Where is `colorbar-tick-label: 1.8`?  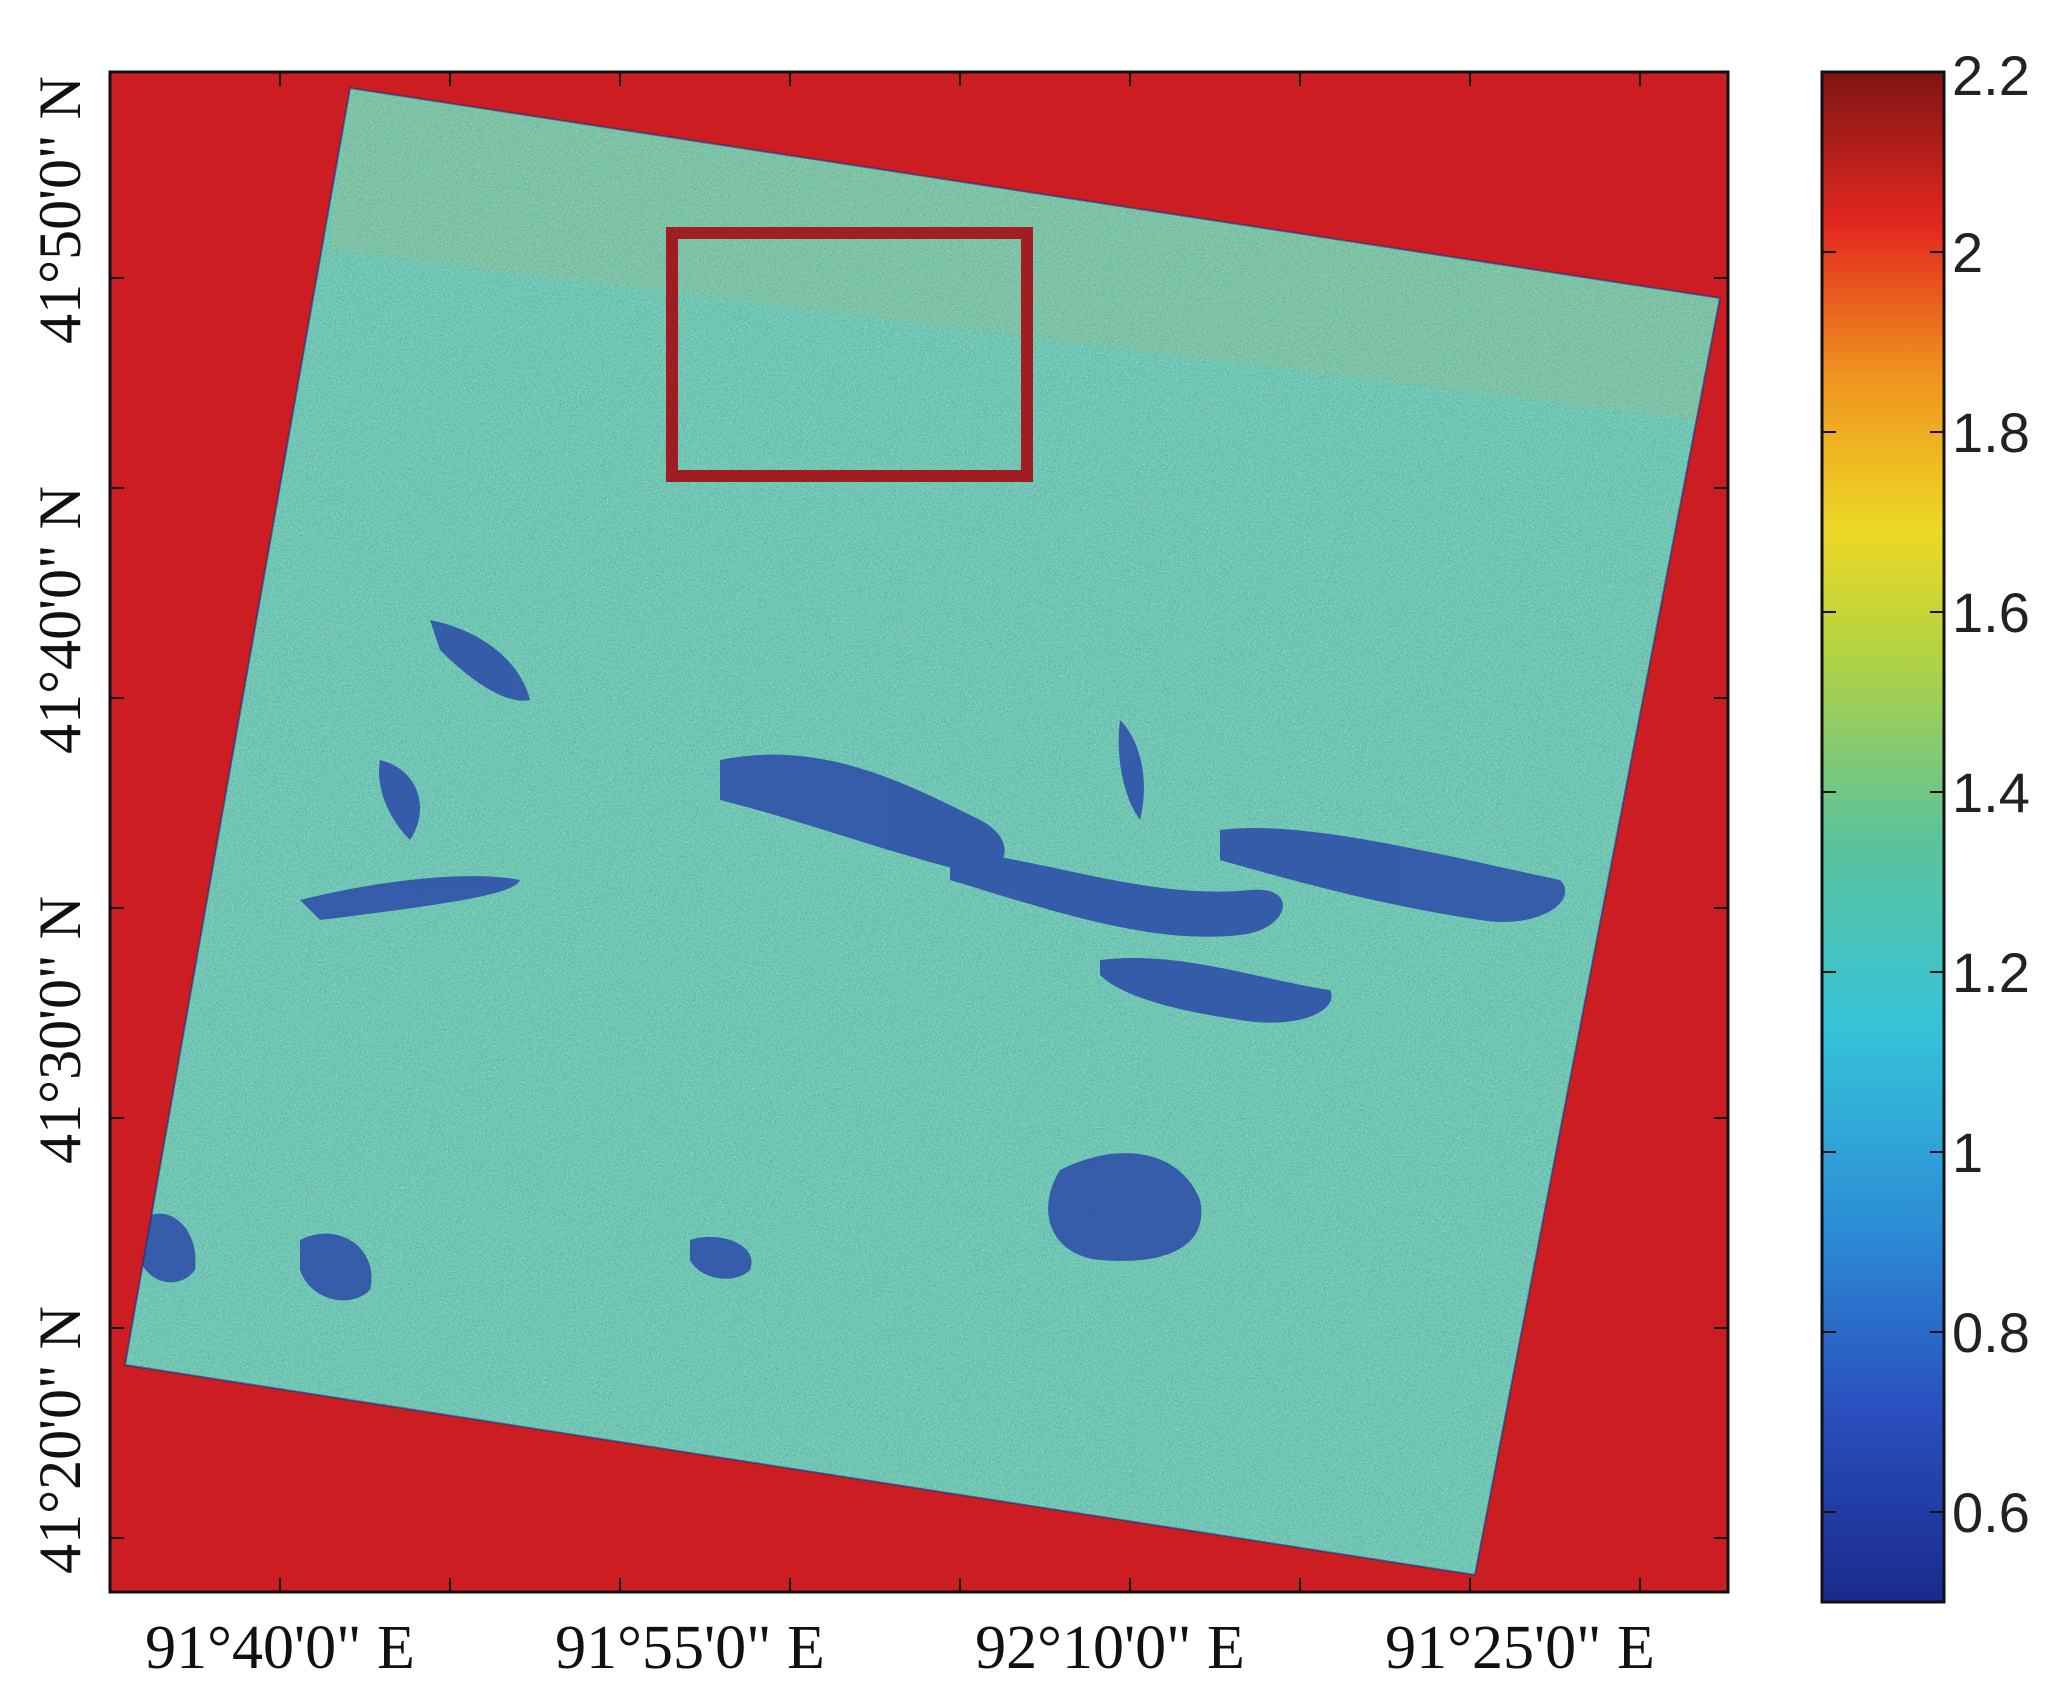 colorbar-tick-label: 1.8 is located at coordinates (1991, 432).